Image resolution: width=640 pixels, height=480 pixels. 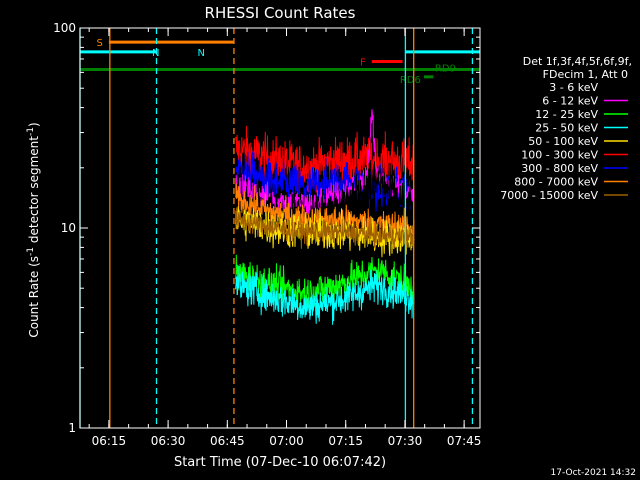 What do you see at coordinates (168, 441) in the screenshot?
I see `x-tick-label-1: 06:30` at bounding box center [168, 441].